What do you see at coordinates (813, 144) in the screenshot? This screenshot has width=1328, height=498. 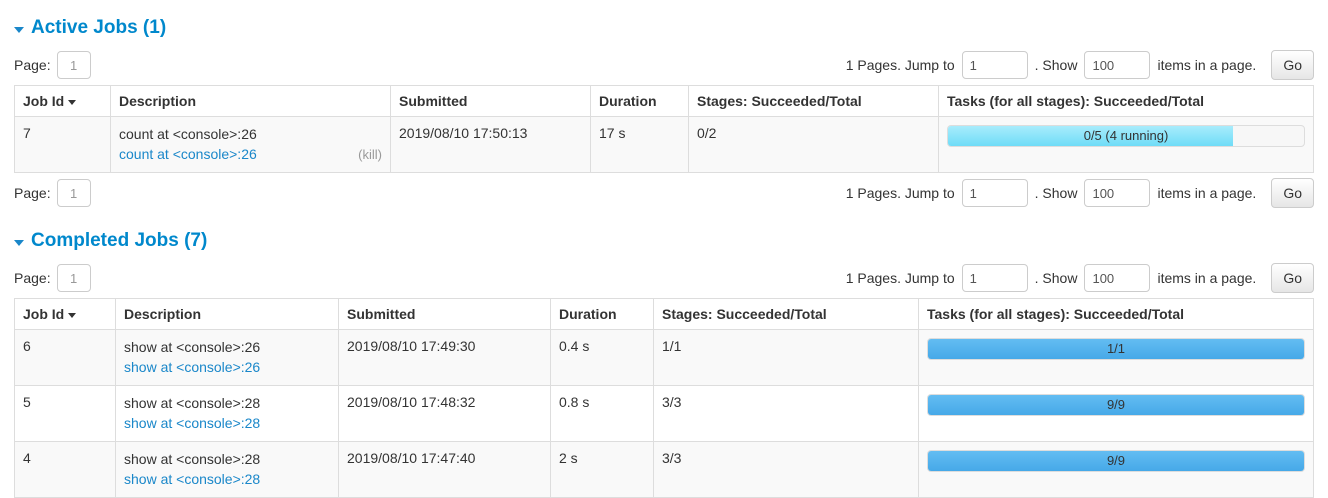 I see `cell-stages: 0/2` at bounding box center [813, 144].